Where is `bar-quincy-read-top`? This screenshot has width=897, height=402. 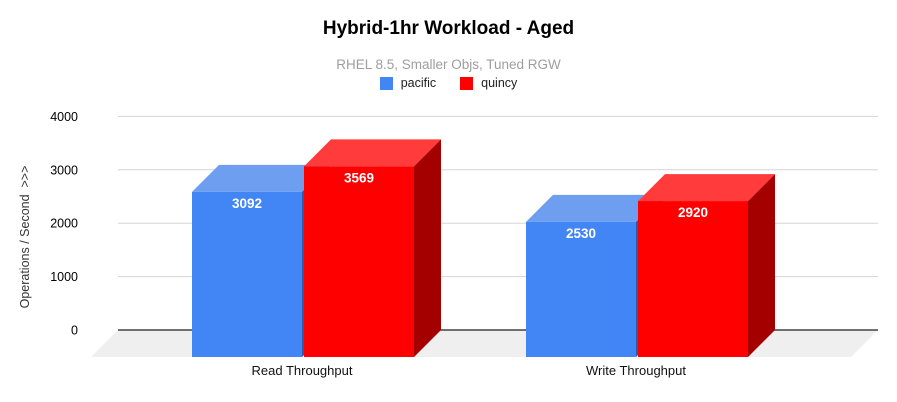
bar-quincy-read-top is located at coordinates (372, 153).